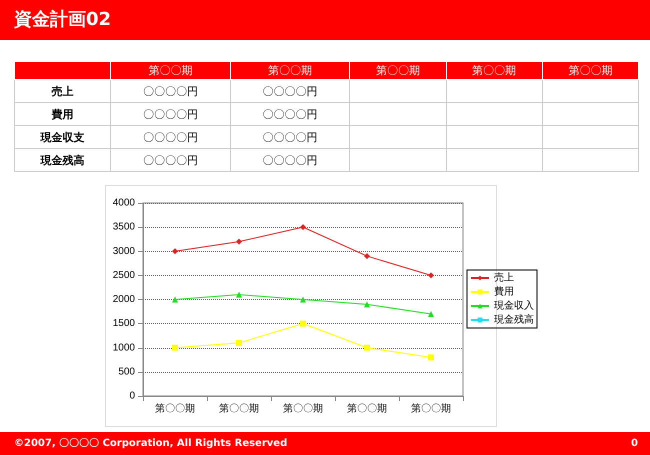 Image resolution: width=650 pixels, height=455 pixels. What do you see at coordinates (124, 299) in the screenshot?
I see `y-tick-label: 2000` at bounding box center [124, 299].